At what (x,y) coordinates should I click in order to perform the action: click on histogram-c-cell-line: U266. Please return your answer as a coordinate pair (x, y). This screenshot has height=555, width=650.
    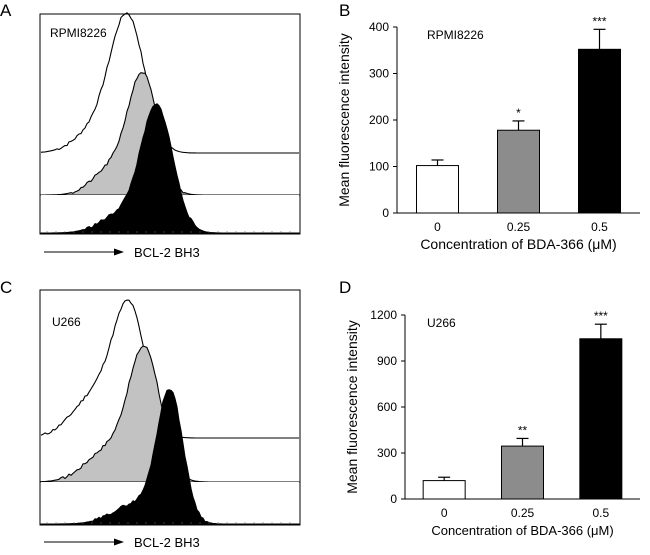
    Looking at the image, I should click on (66, 322).